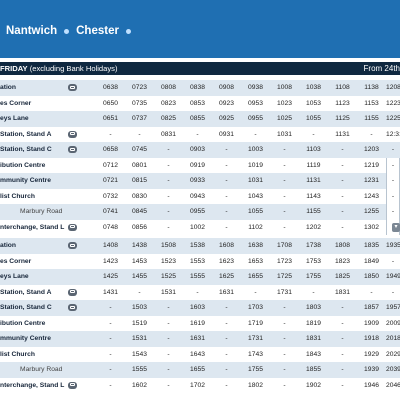 This screenshot has width=400, height=400. I want to click on time-cell: 1002, so click(197, 227).